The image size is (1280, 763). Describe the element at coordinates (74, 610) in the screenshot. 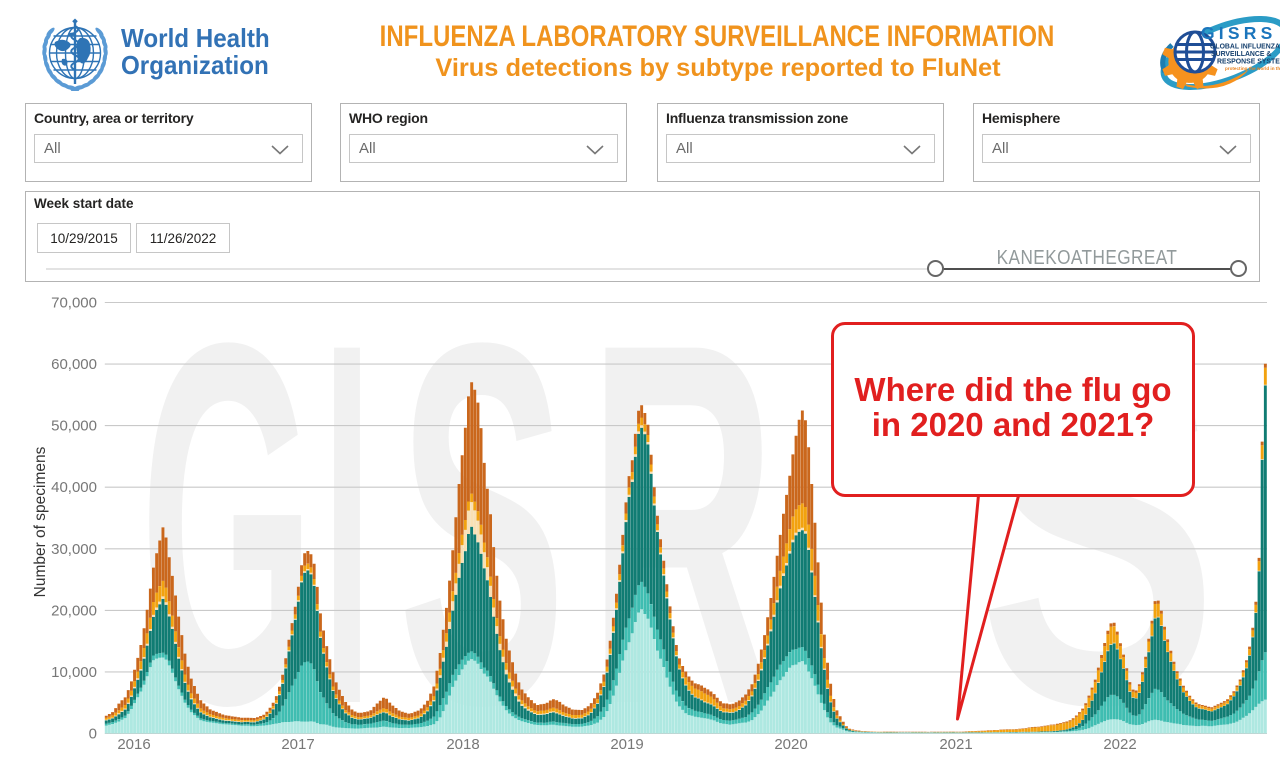

I see `svg-text: 20,000` at that location.